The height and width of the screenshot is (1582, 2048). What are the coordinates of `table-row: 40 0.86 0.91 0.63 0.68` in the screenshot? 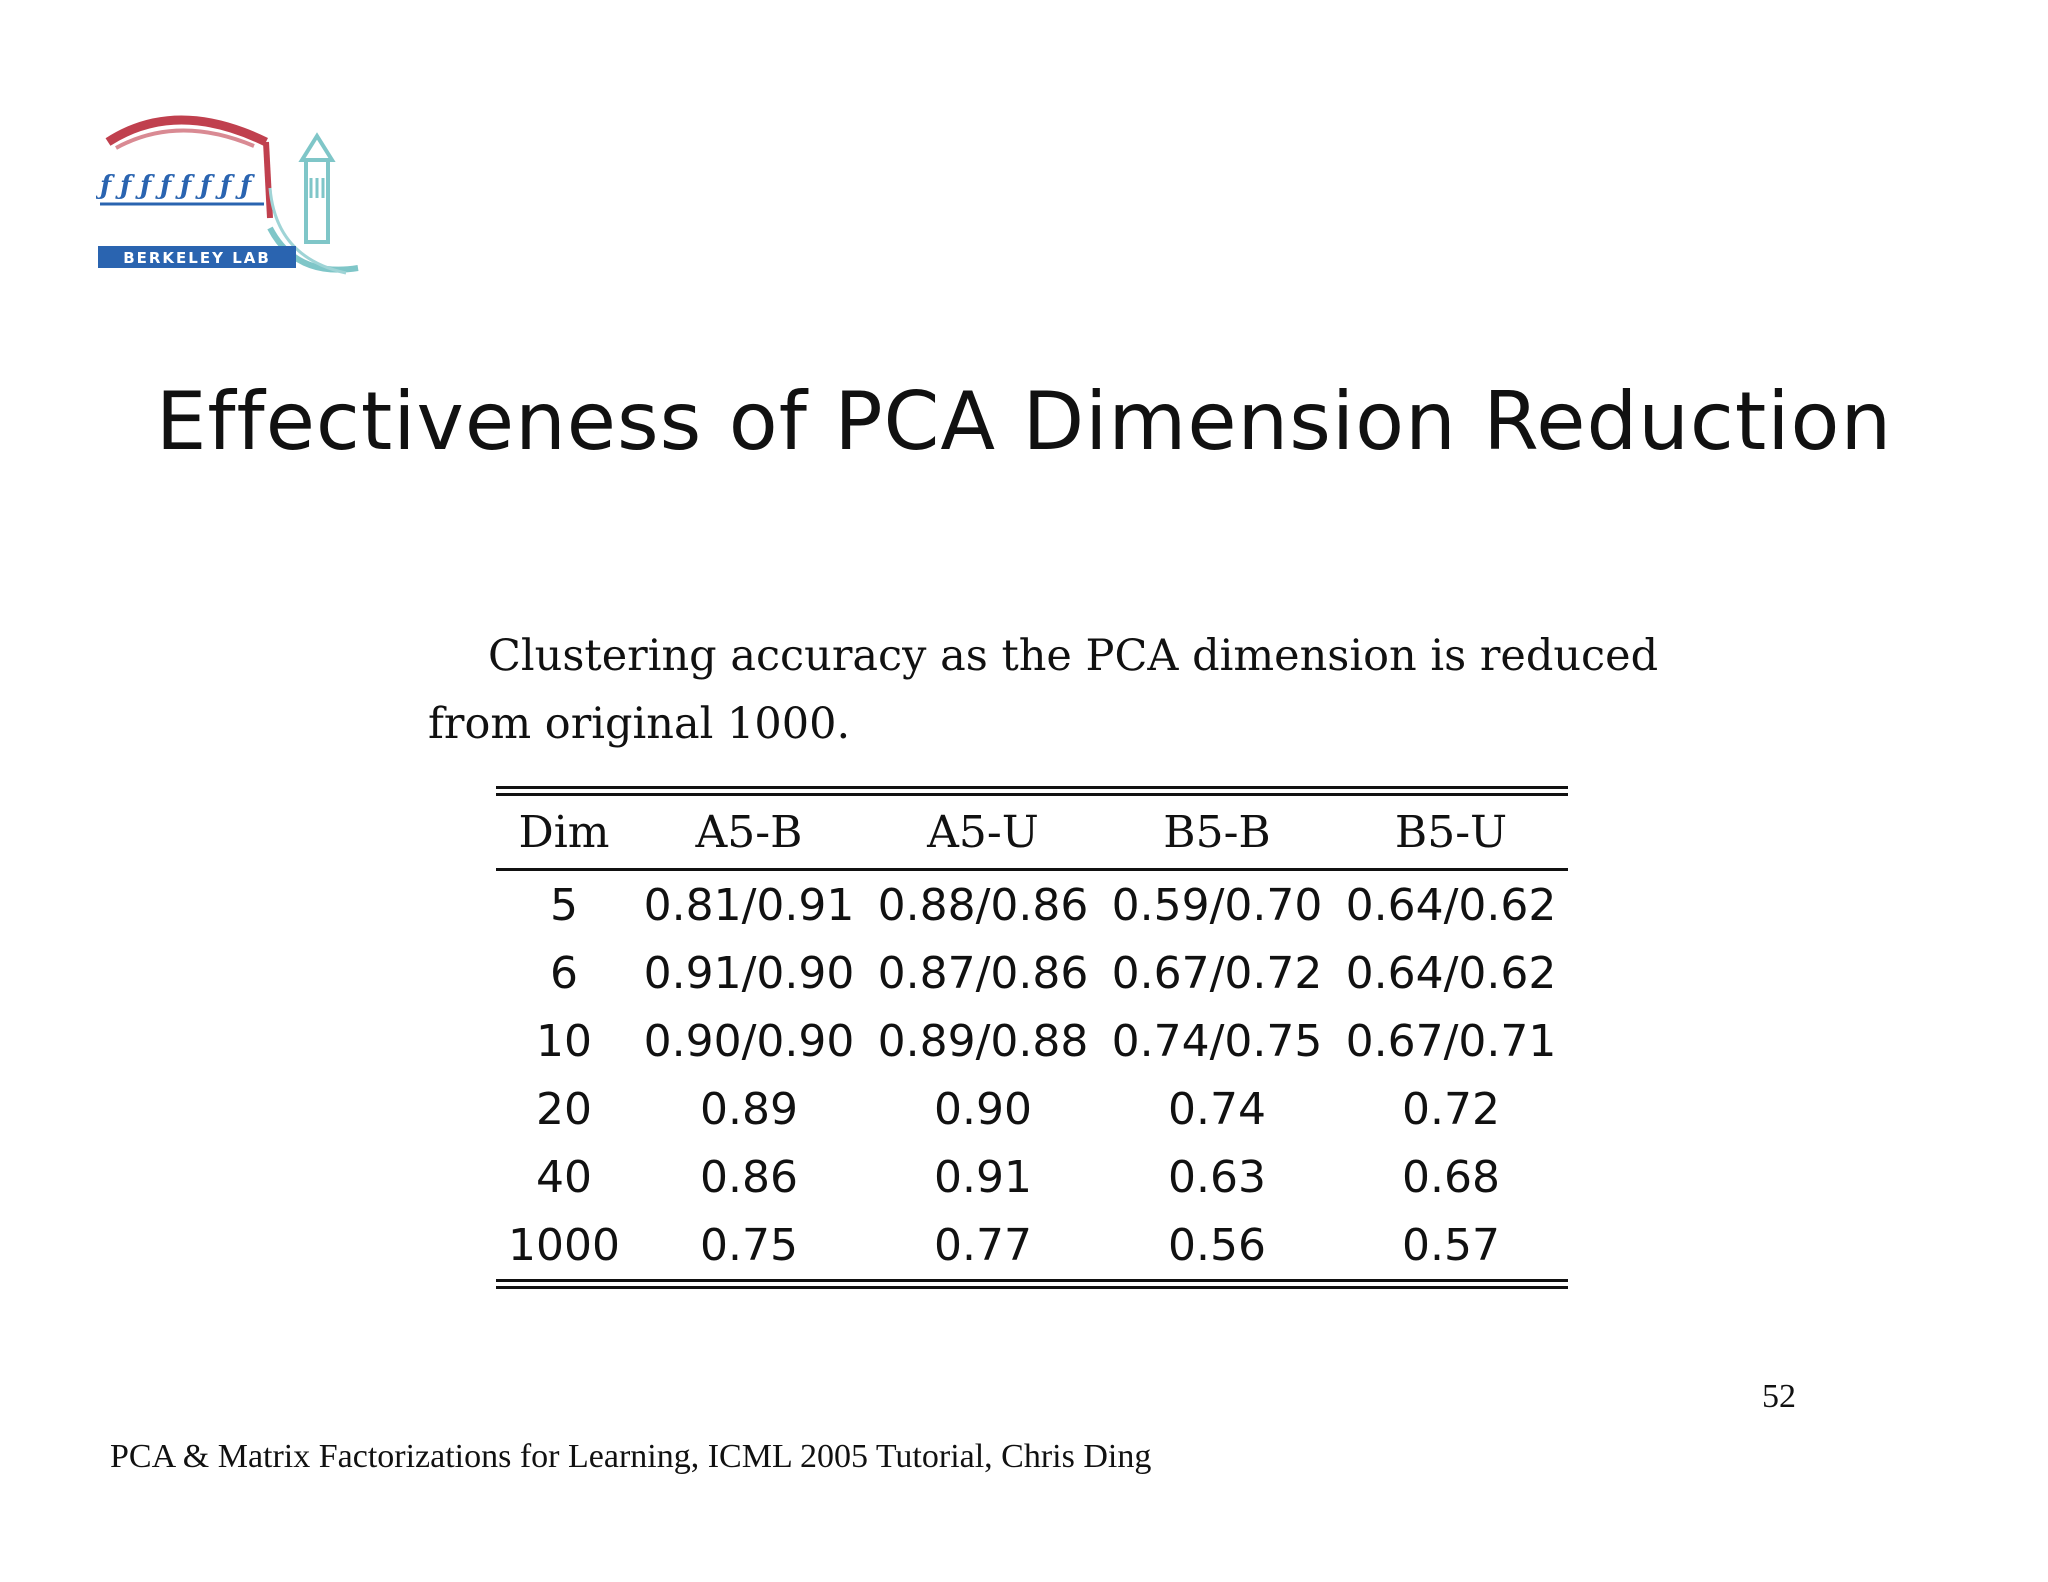 It's located at (1032, 1177).